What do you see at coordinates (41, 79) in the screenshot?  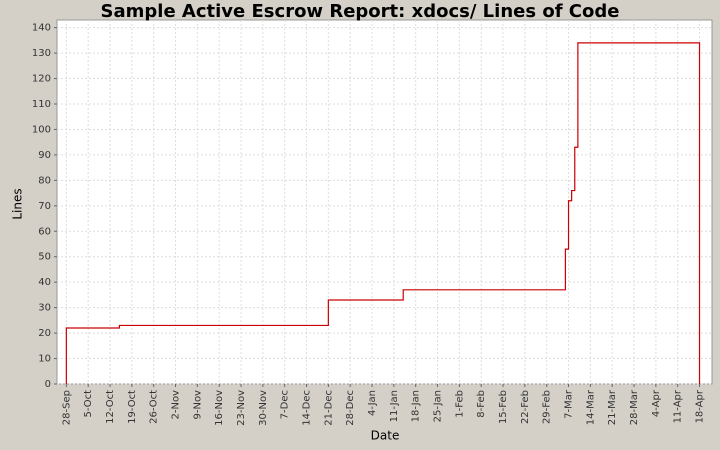 I see `y-tick-label: 120` at bounding box center [41, 79].